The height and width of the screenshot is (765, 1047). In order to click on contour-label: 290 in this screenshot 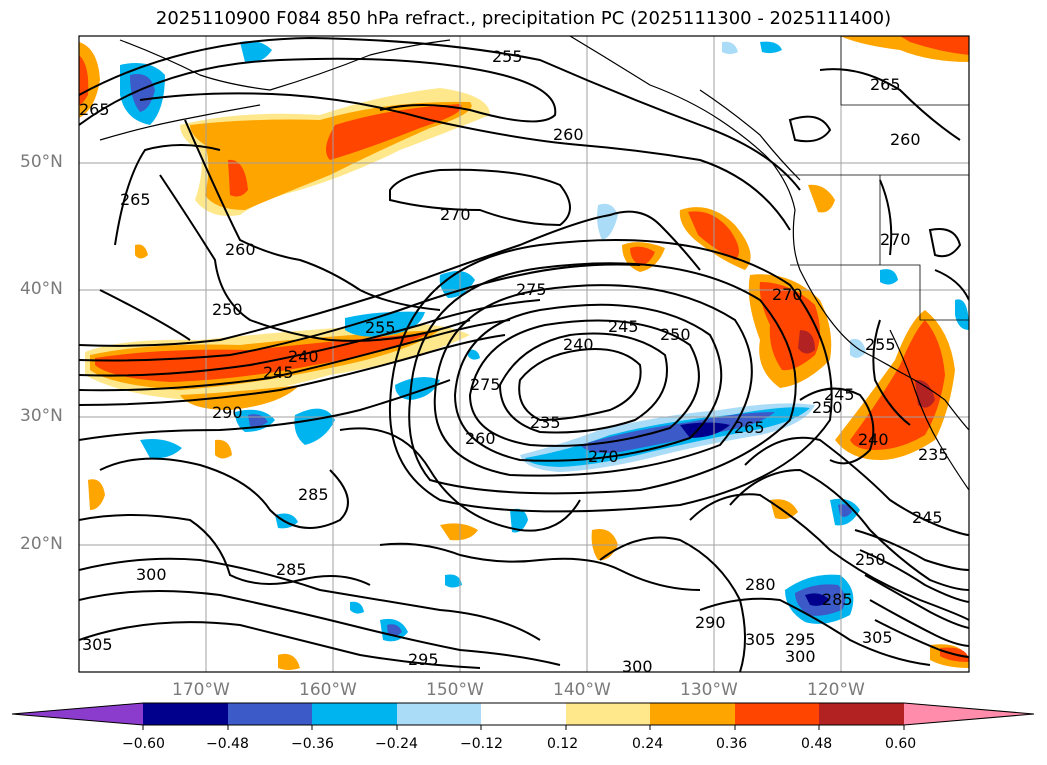, I will do `click(710, 622)`.